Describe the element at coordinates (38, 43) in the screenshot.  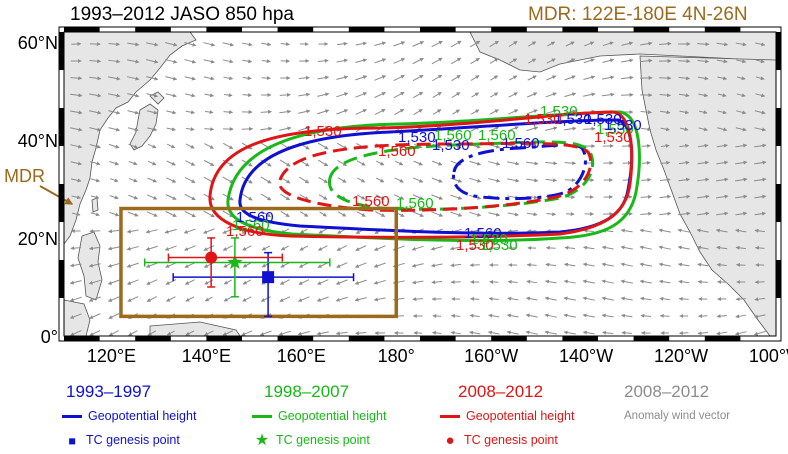
I see `lat-tick-label: 60°N` at that location.